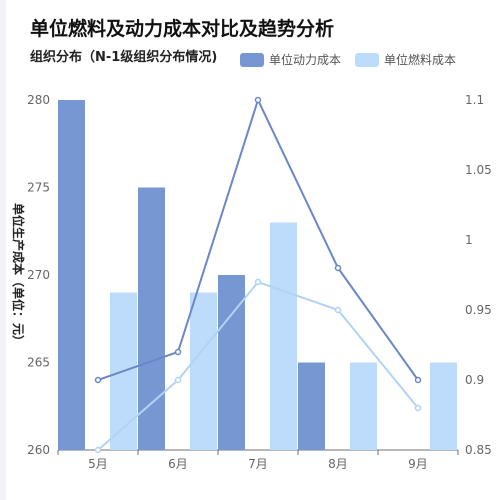  I want to click on y-left-tick-label: 270, so click(38, 275).